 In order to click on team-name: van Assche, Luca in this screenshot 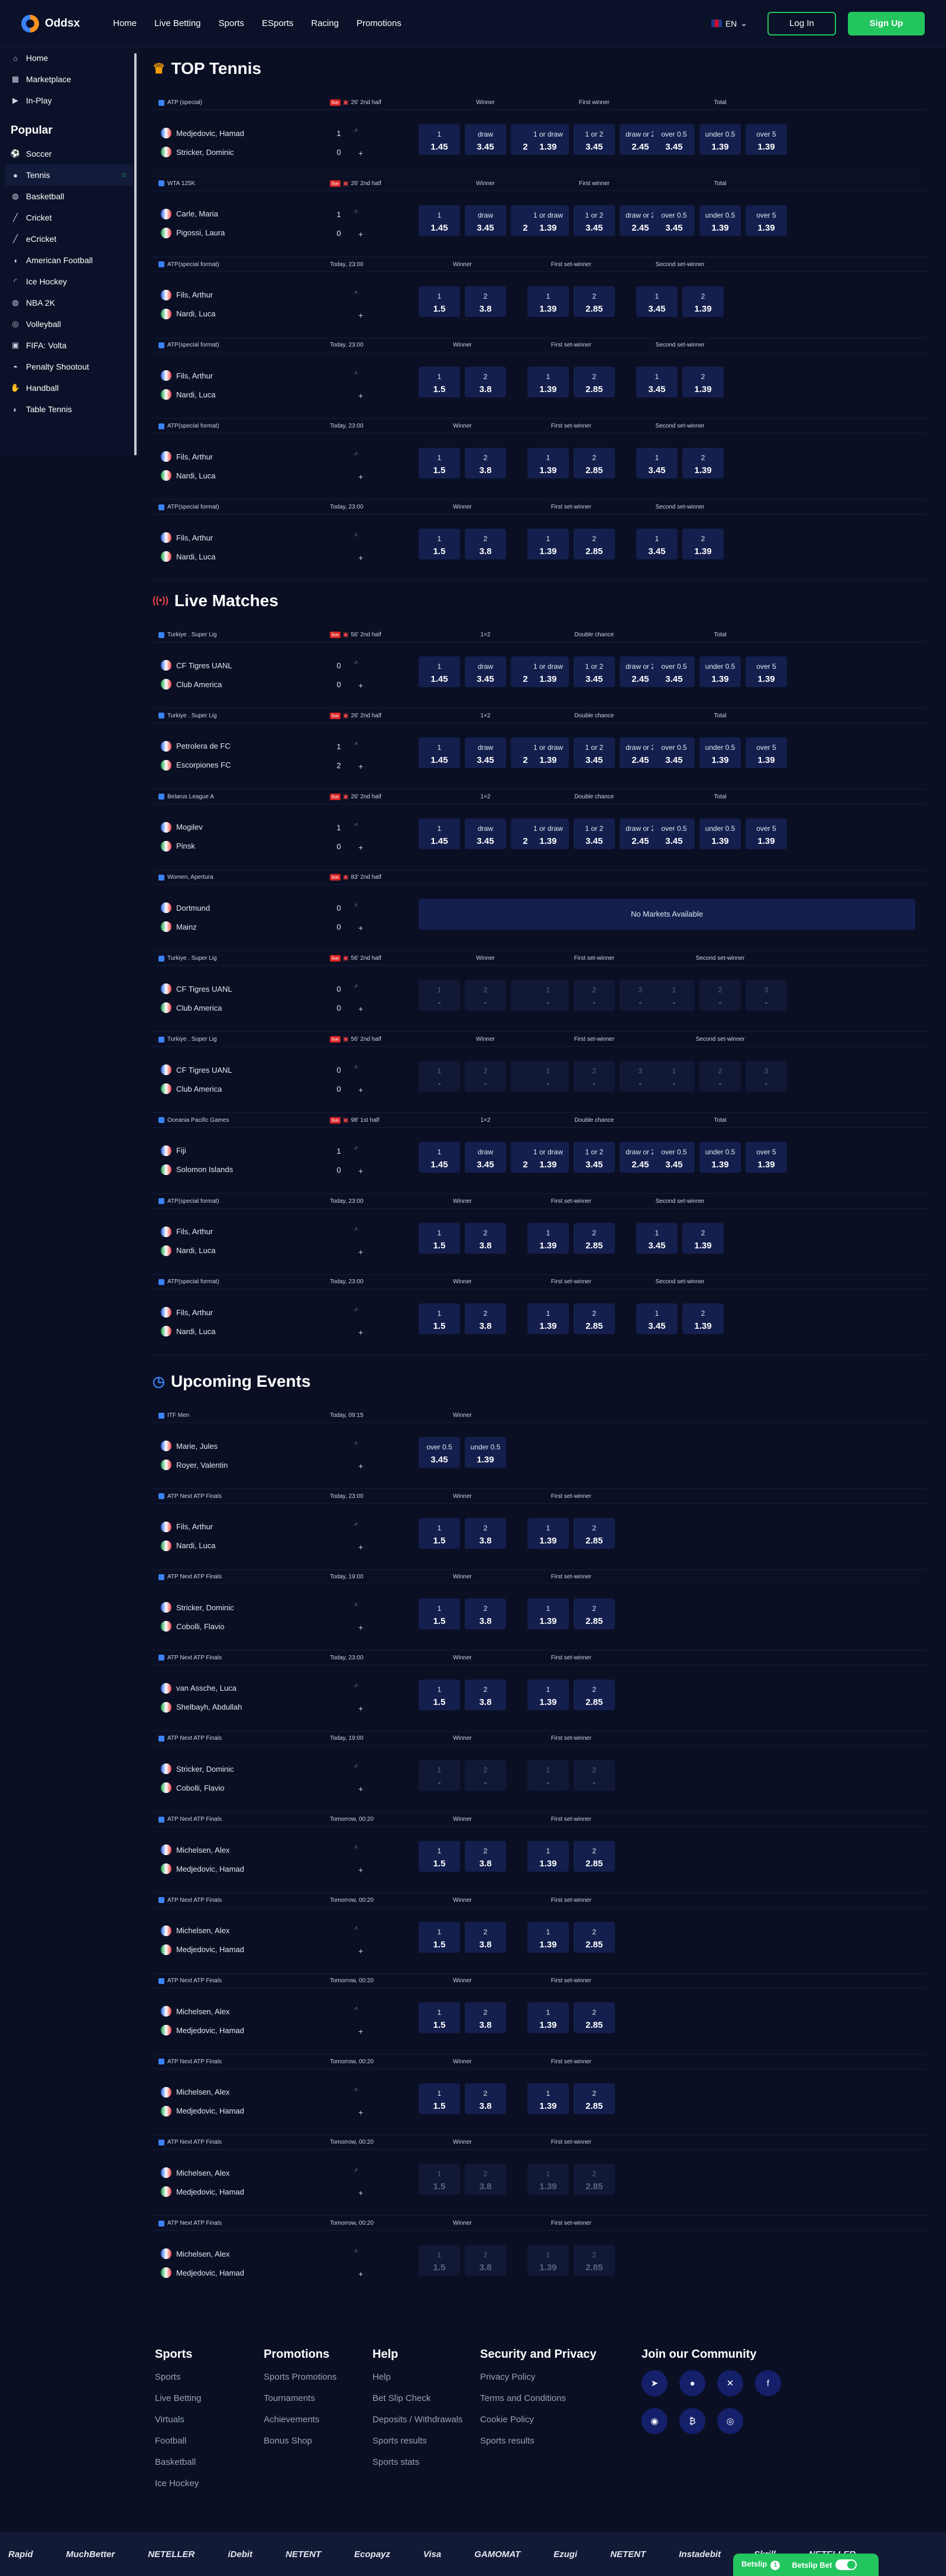, I will do `click(199, 1688)`.